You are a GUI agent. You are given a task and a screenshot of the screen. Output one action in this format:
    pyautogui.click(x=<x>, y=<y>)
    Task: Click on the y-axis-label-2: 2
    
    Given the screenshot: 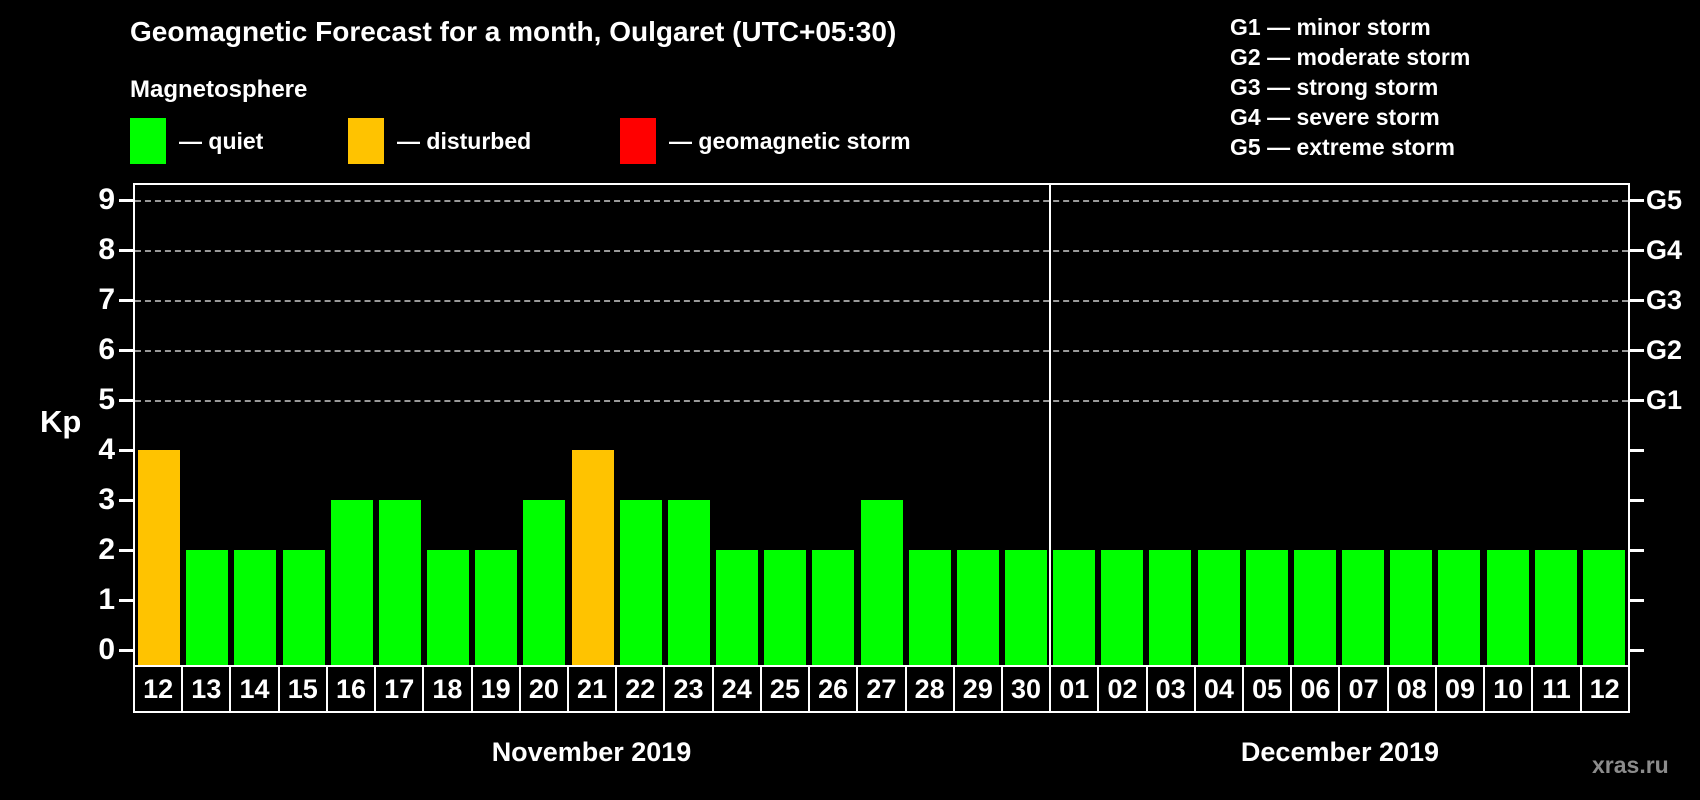 What is the action you would take?
    pyautogui.click(x=106, y=549)
    